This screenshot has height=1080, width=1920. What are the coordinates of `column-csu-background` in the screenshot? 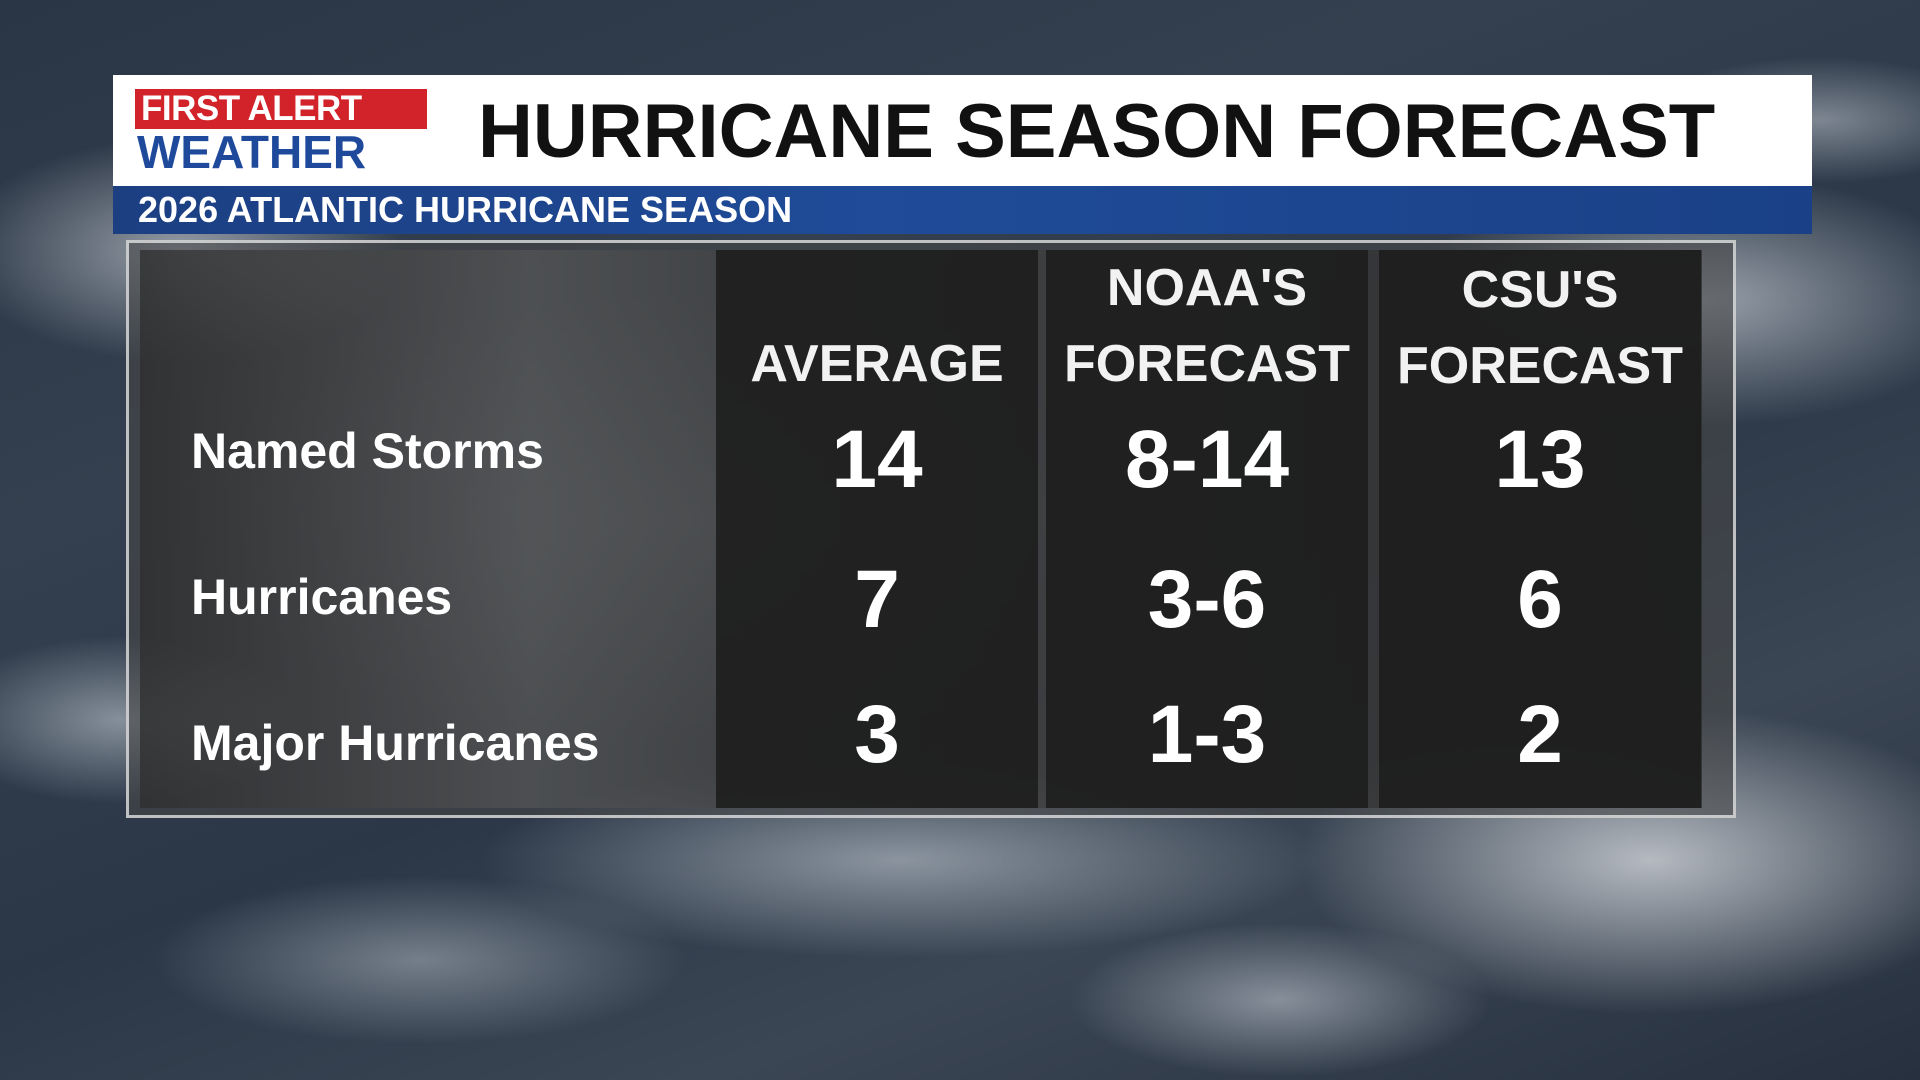 It's located at (1540, 529).